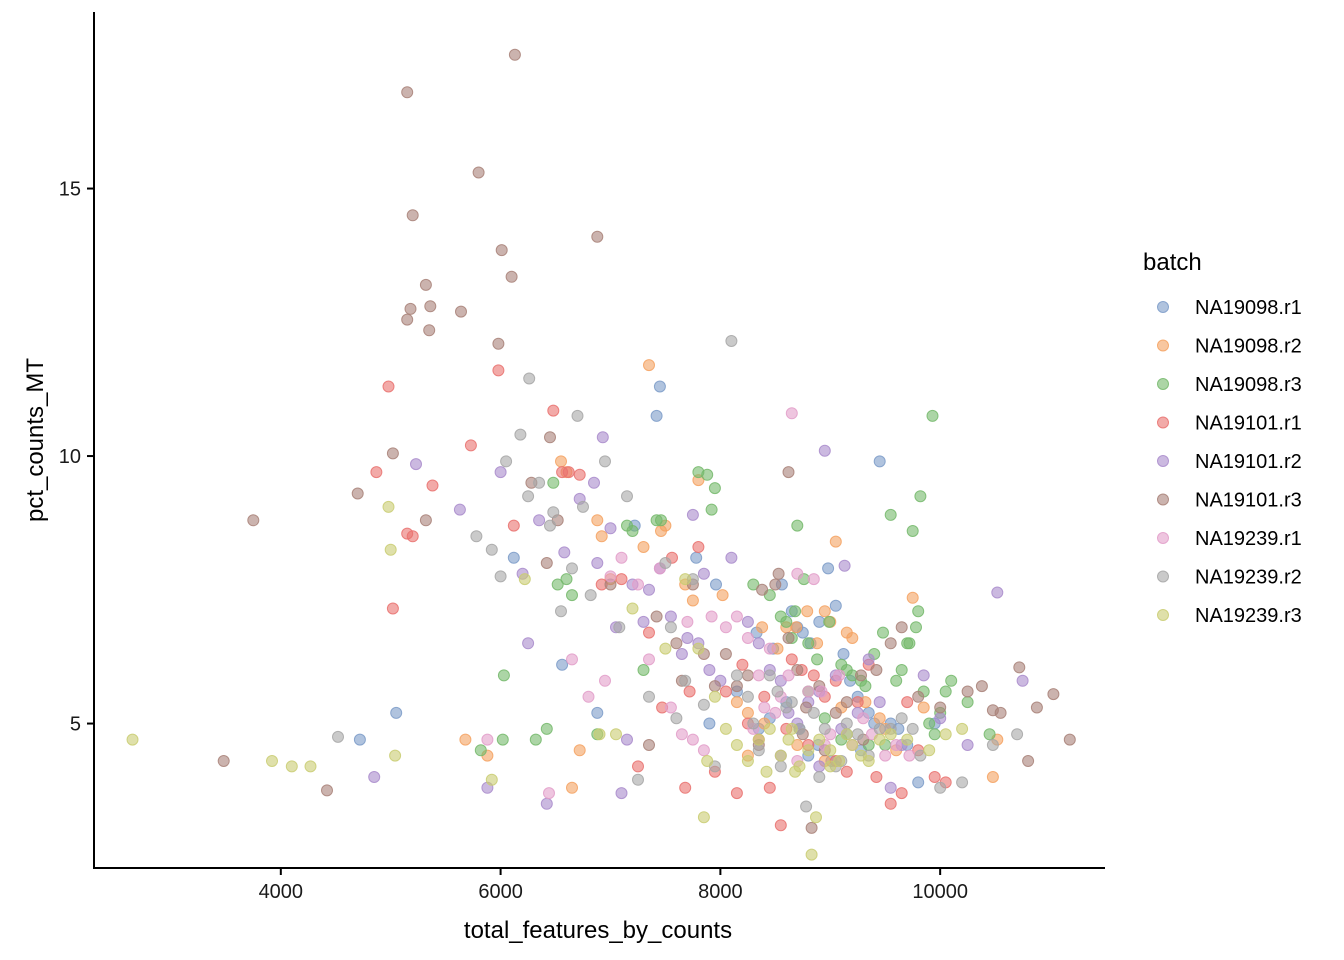 The width and height of the screenshot is (1344, 960). I want to click on legend-label: NA19101.r2, so click(1248, 462).